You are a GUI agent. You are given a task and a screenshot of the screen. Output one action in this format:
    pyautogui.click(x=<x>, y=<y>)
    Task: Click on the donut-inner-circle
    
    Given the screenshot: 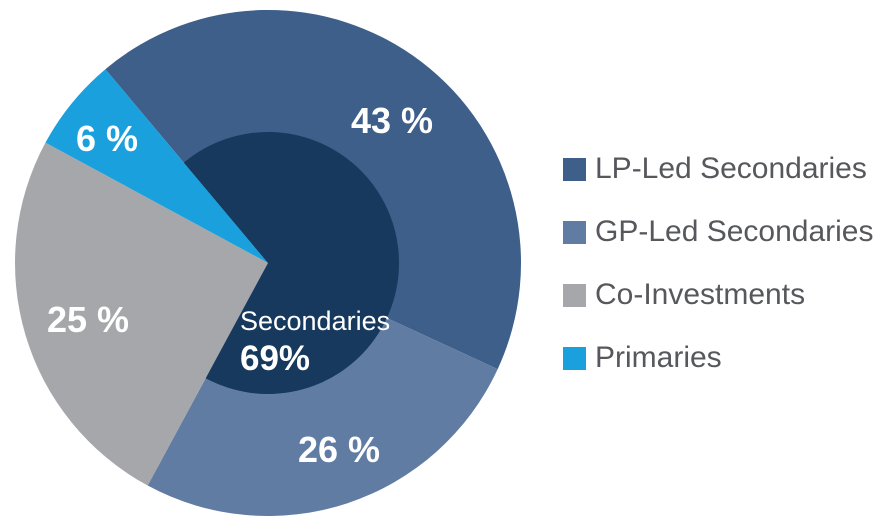 What is the action you would take?
    pyautogui.click(x=291, y=262)
    